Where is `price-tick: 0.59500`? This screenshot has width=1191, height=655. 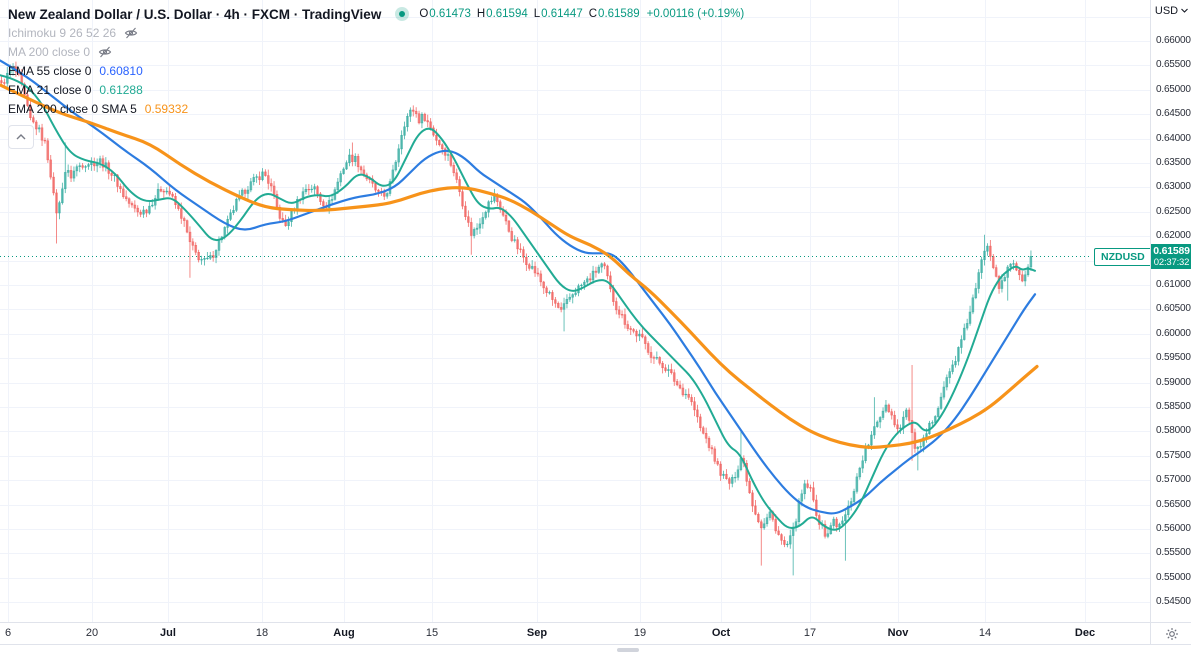 price-tick: 0.59500 is located at coordinates (1173, 357).